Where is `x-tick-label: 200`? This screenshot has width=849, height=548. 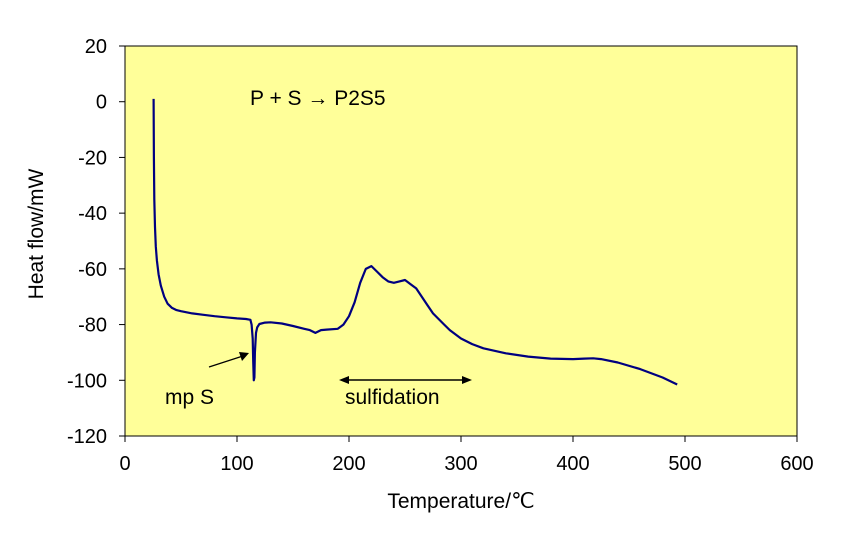 x-tick-label: 200 is located at coordinates (348, 464).